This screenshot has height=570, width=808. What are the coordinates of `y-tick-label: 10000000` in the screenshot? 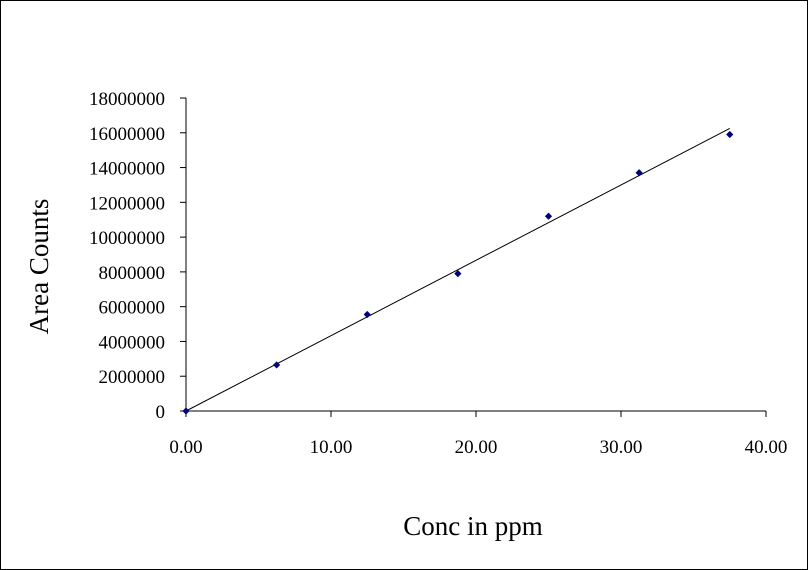 It's located at (127, 238).